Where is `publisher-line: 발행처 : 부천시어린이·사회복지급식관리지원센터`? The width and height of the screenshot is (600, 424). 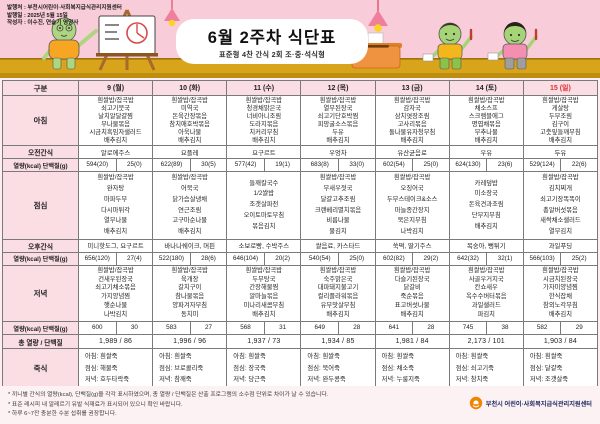
publisher-line: 발행처 : 부천시어린이·사회복지급식관리지원센터 is located at coordinates (64, 8).